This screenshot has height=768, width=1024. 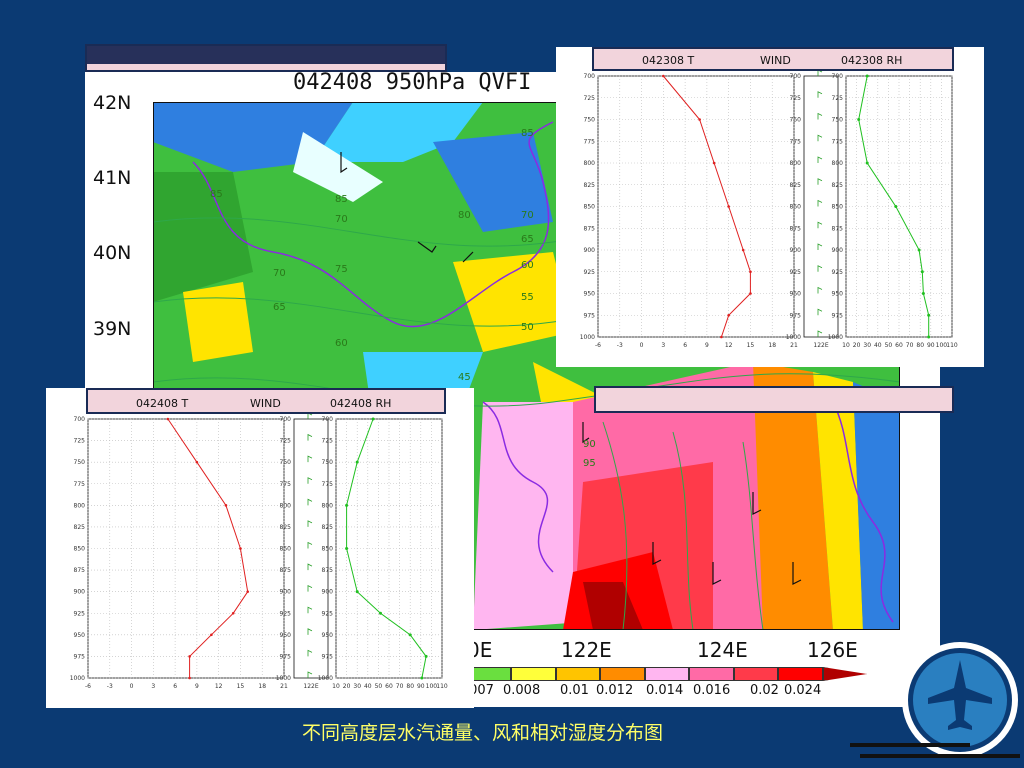 I want to click on contour-label: 60, so click(x=341, y=343).